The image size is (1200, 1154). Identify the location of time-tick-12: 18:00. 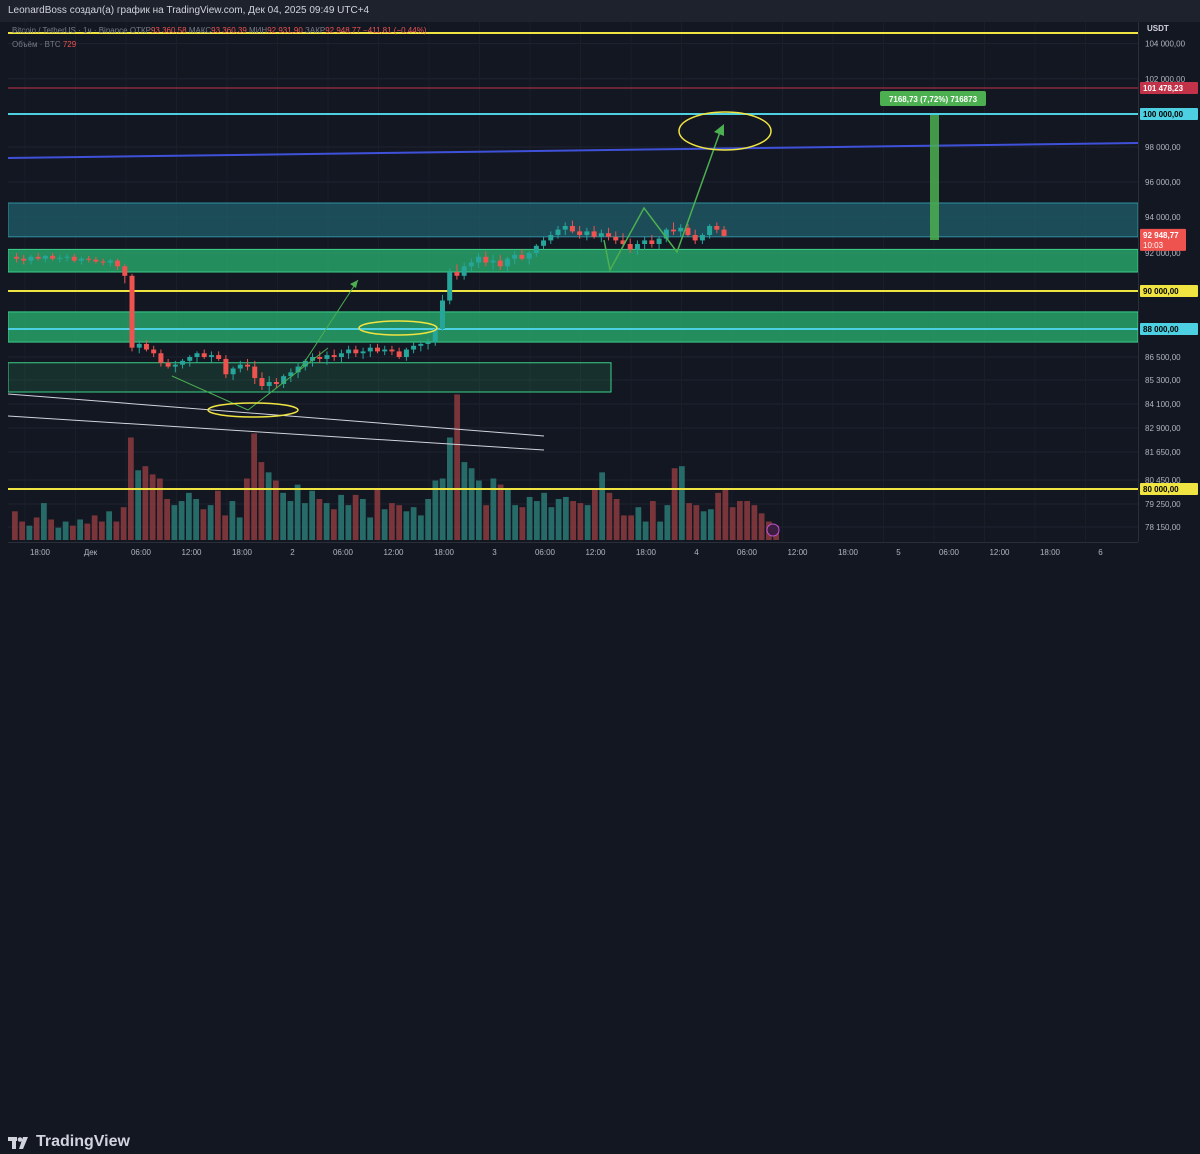
(646, 552).